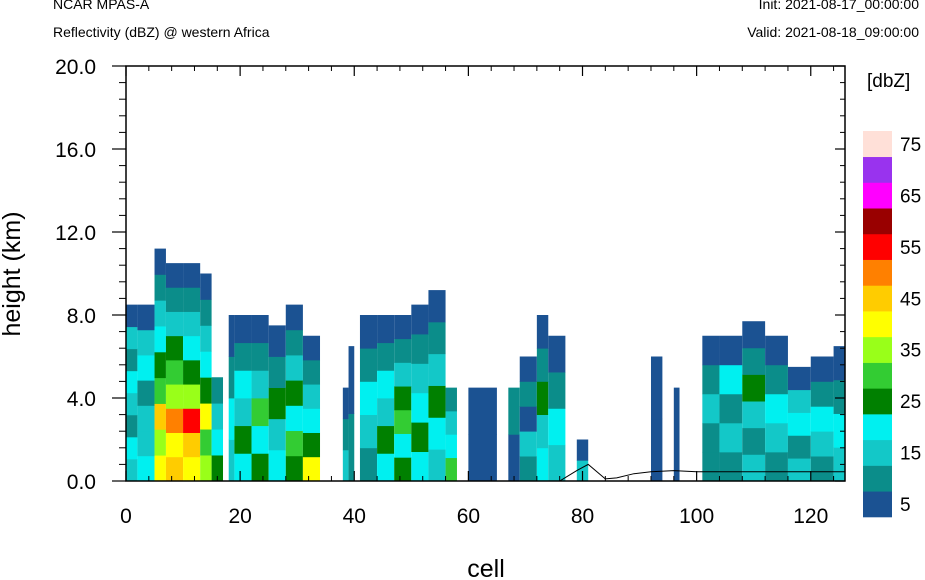  I want to click on y-tick-label: 16.0, so click(75, 150).